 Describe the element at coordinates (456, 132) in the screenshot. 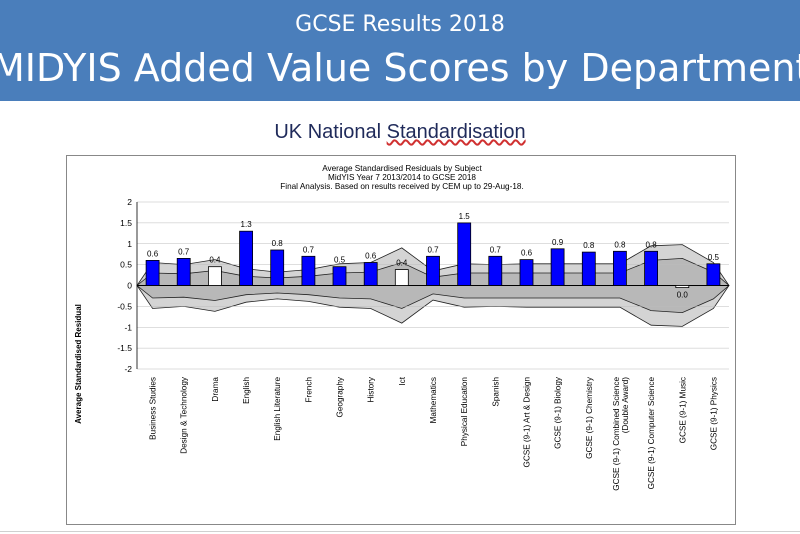

I see `section-title-emphasis: Standardisation` at that location.